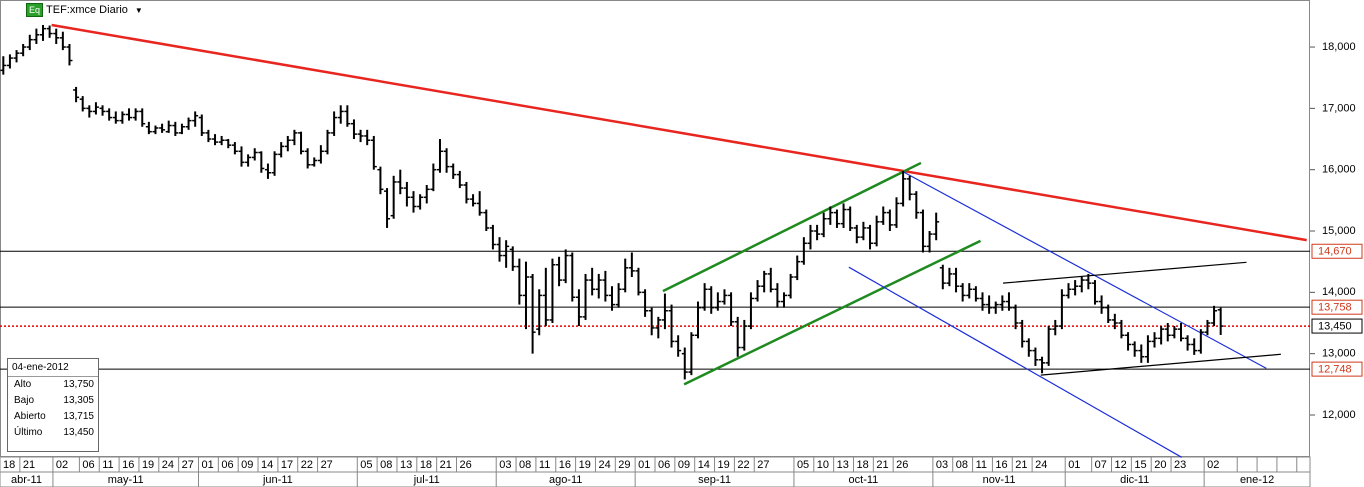 Image resolution: width=1364 pixels, height=487 pixels. Describe the element at coordinates (1339, 170) in the screenshot. I see `y-tick-label: 16,000` at that location.